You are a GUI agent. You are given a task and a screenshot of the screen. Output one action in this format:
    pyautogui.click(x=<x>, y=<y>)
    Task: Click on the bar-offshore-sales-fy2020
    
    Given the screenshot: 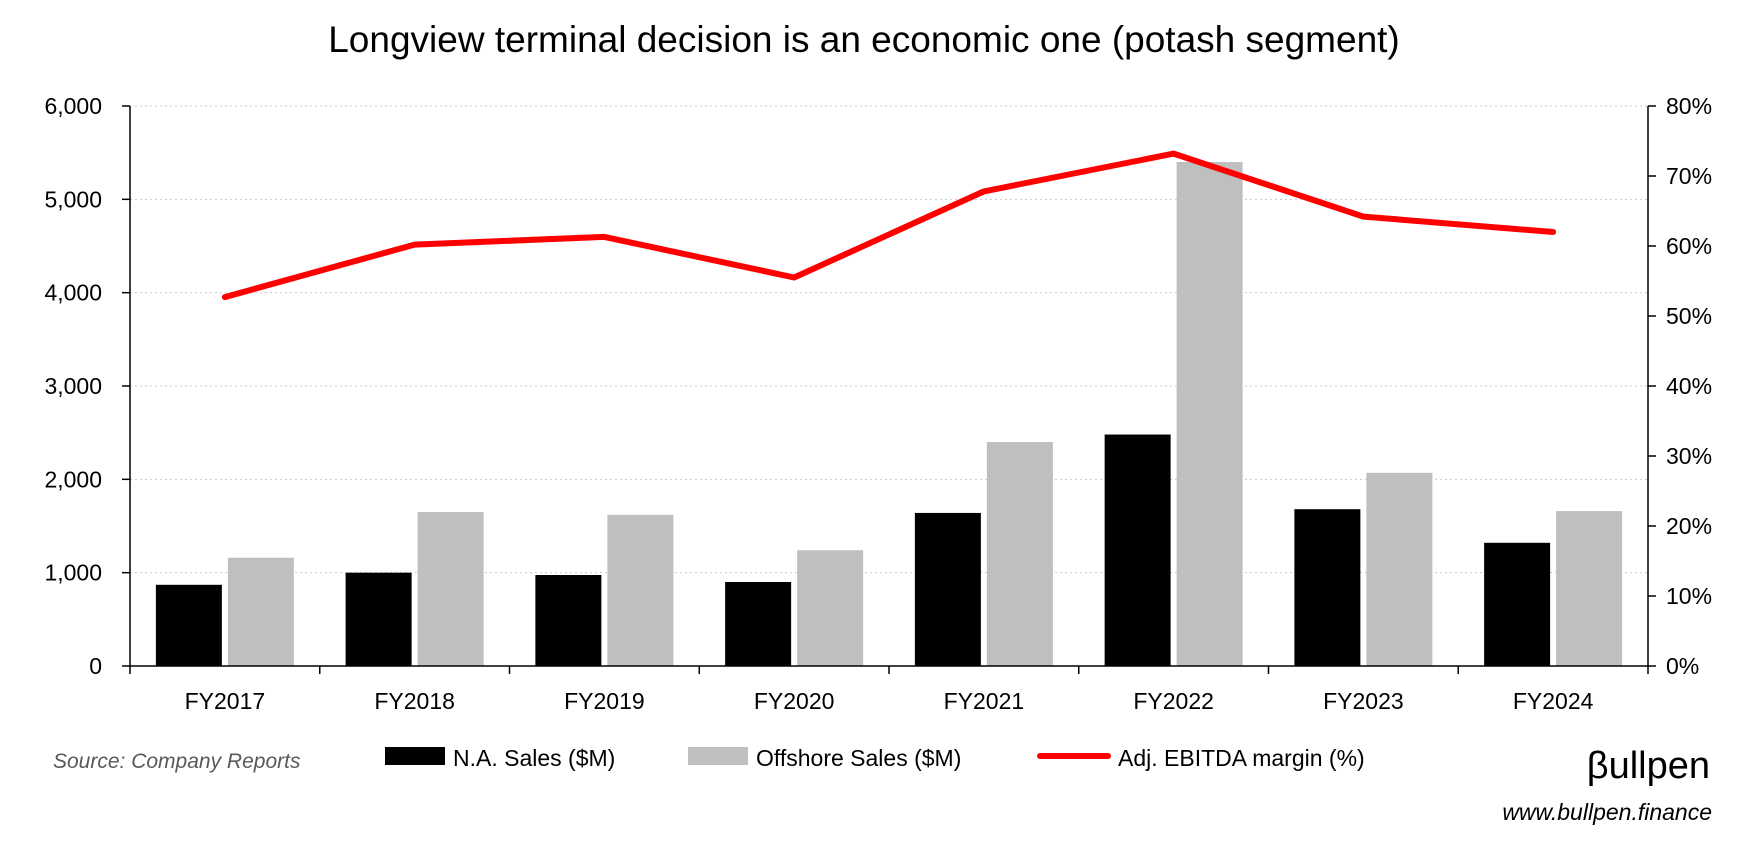 What is the action you would take?
    pyautogui.click(x=830, y=608)
    